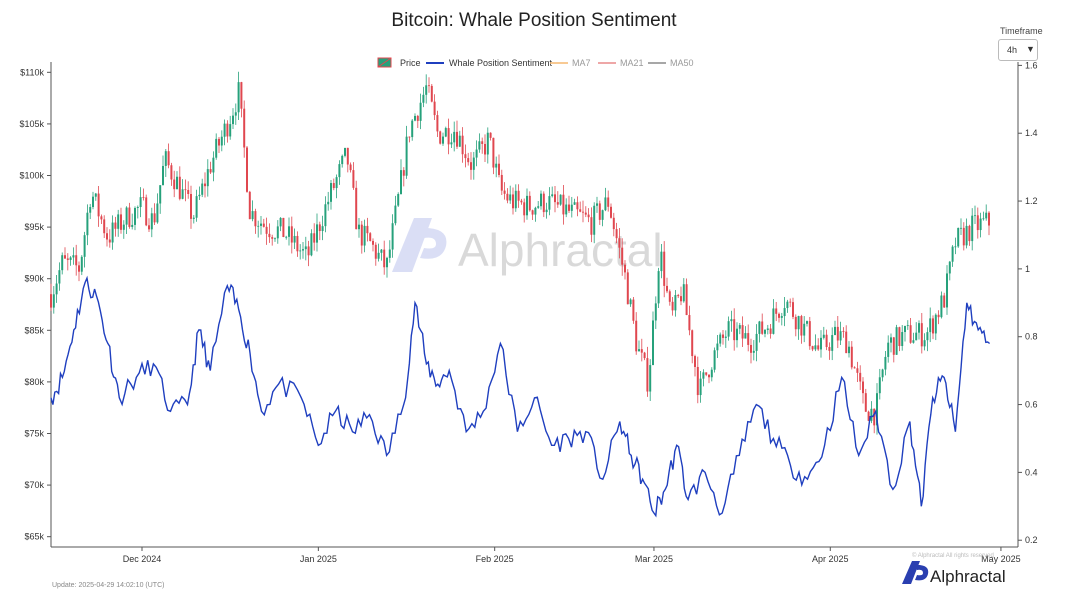  Describe the element at coordinates (489, 63) in the screenshot. I see `legend-item-sentiment: Whale Position Sentiment` at that location.